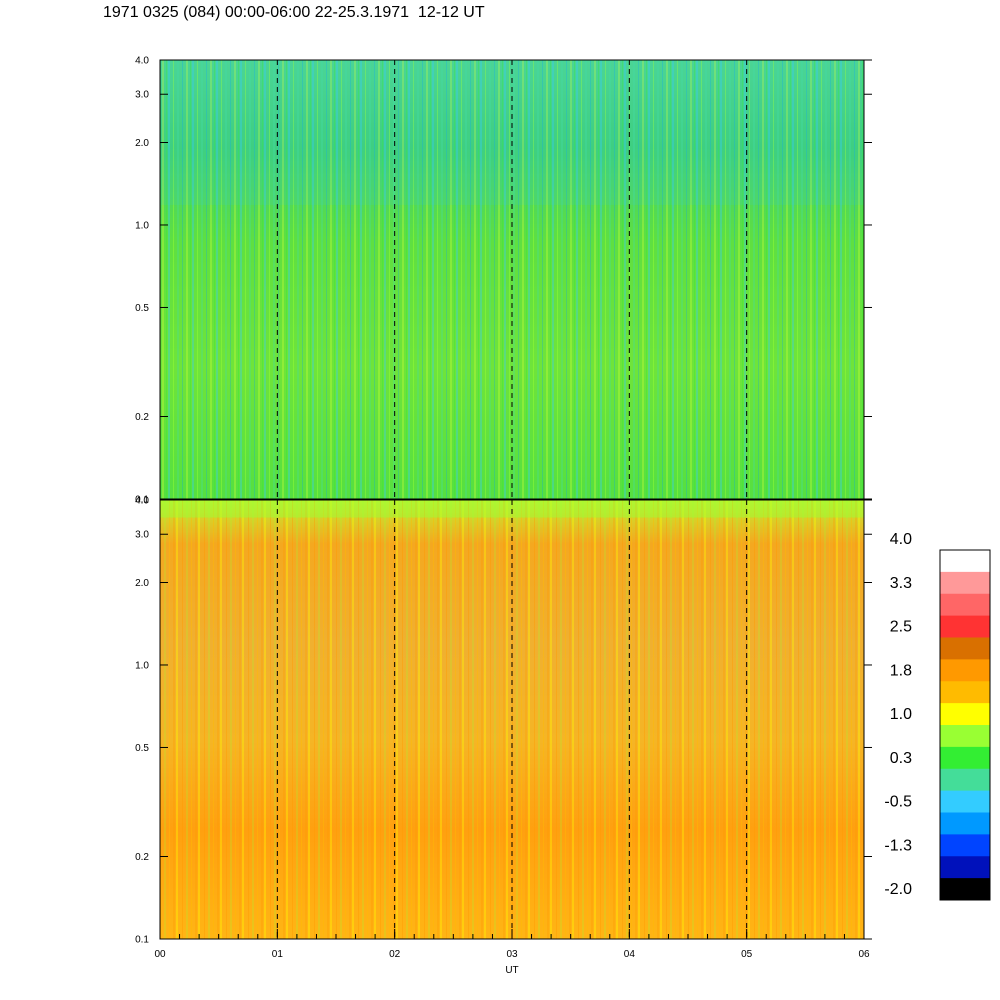 This screenshot has width=1000, height=1000. Describe the element at coordinates (142, 940) in the screenshot. I see `lower-y-tick-label: 0.1` at that location.